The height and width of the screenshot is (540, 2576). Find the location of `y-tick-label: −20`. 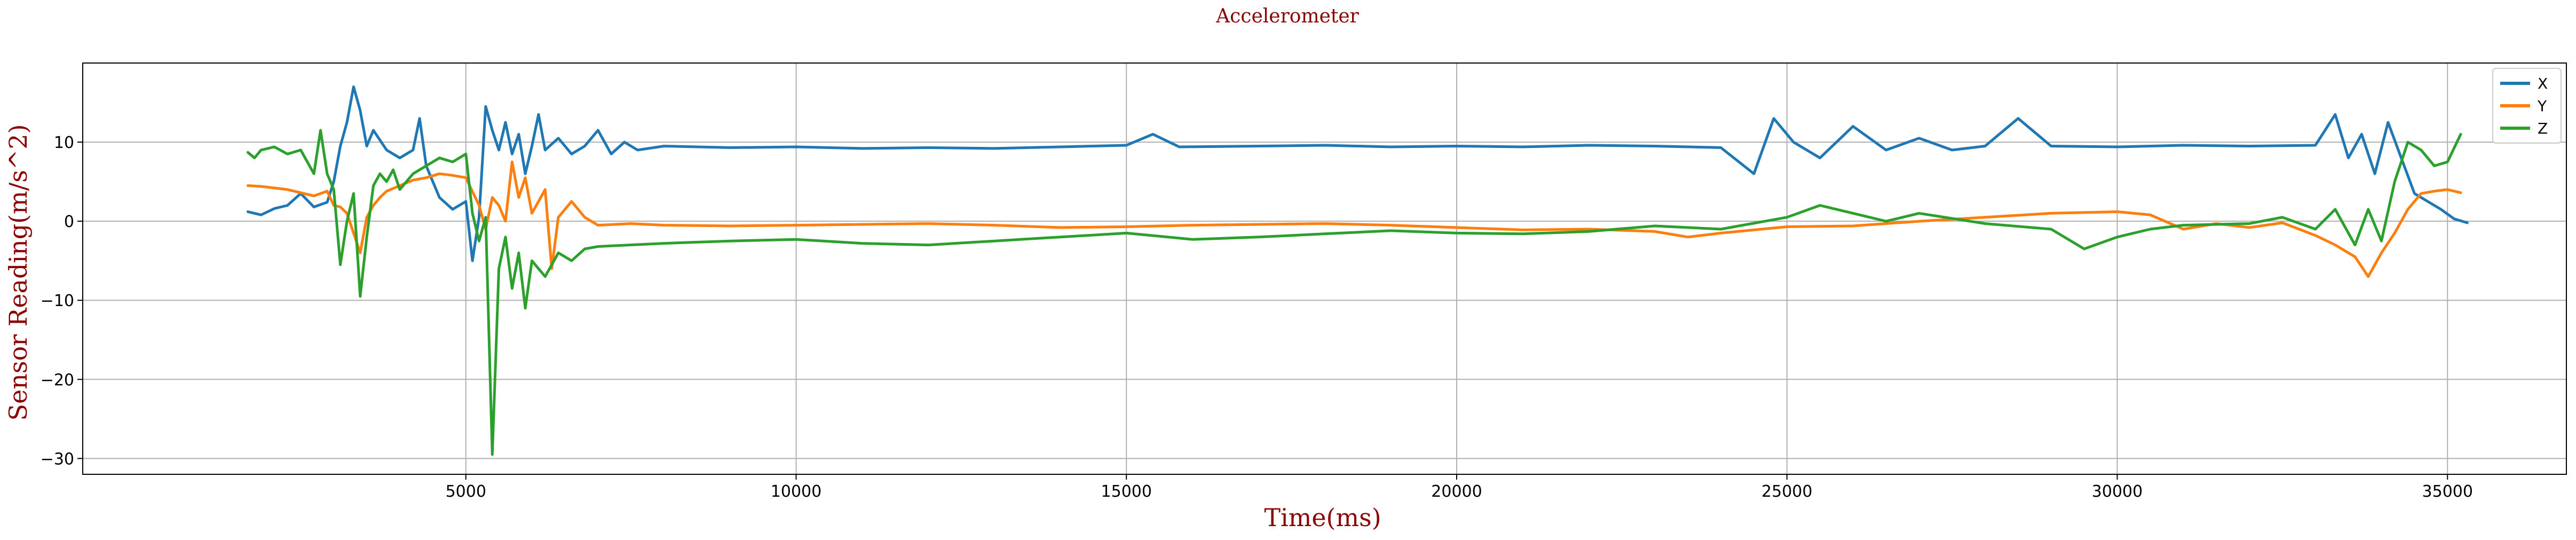

y-tick-label: −20 is located at coordinates (57, 380).